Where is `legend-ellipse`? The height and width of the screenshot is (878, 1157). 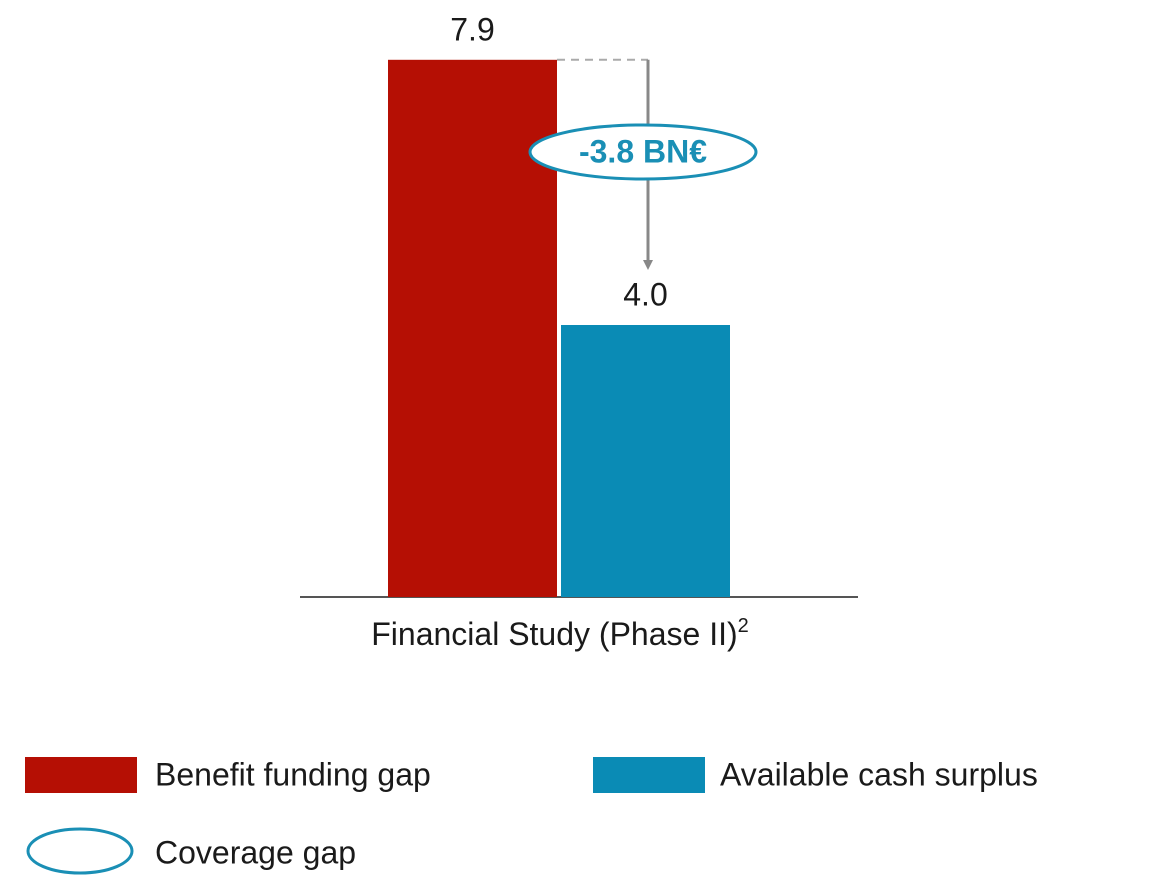
legend-ellipse is located at coordinates (80, 851).